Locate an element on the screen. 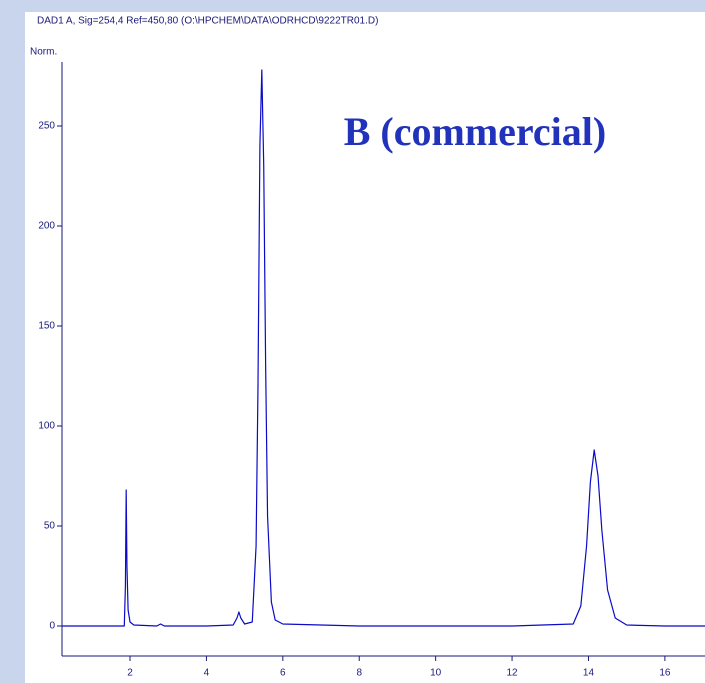  x-tick-label: 12 is located at coordinates (512, 673).